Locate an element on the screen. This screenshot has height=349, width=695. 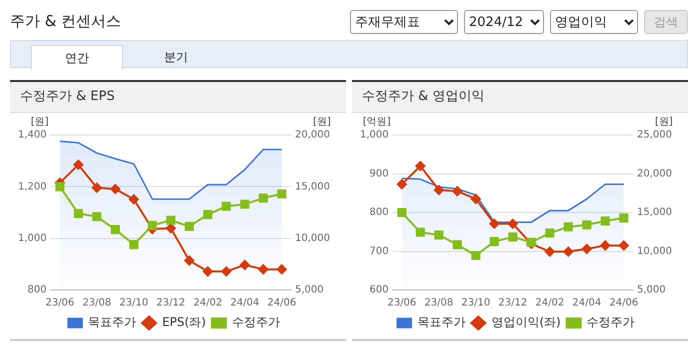
text: 분기 is located at coordinates (176, 57).